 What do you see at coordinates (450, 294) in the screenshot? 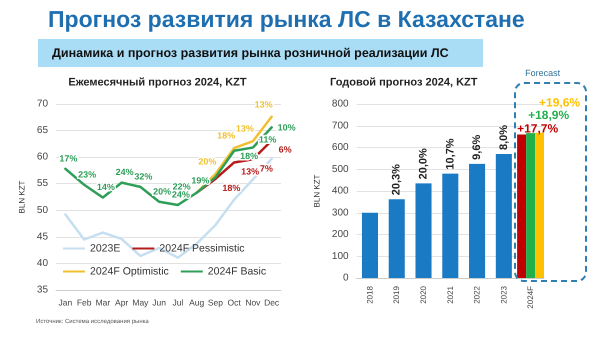
I see `x-tick-label: 2021` at bounding box center [450, 294].